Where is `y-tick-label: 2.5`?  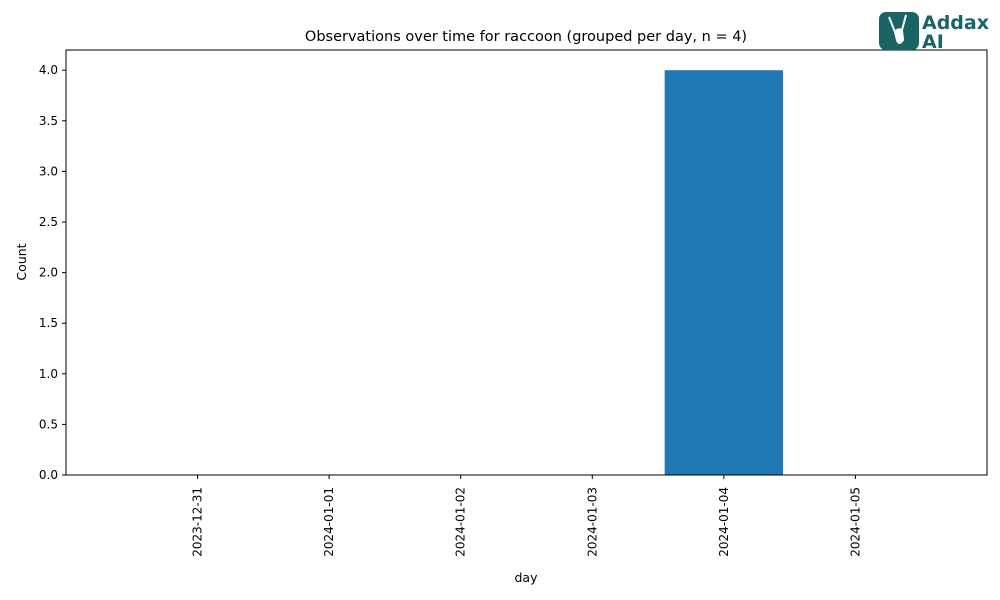
y-tick-label: 2.5 is located at coordinates (48, 222).